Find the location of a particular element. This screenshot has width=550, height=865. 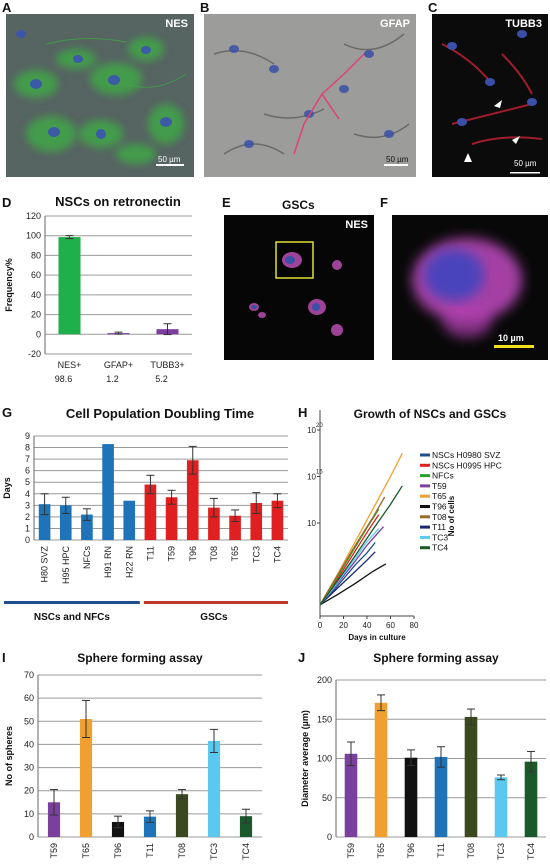

scale-bar-label: 50 µm is located at coordinates (169, 159).